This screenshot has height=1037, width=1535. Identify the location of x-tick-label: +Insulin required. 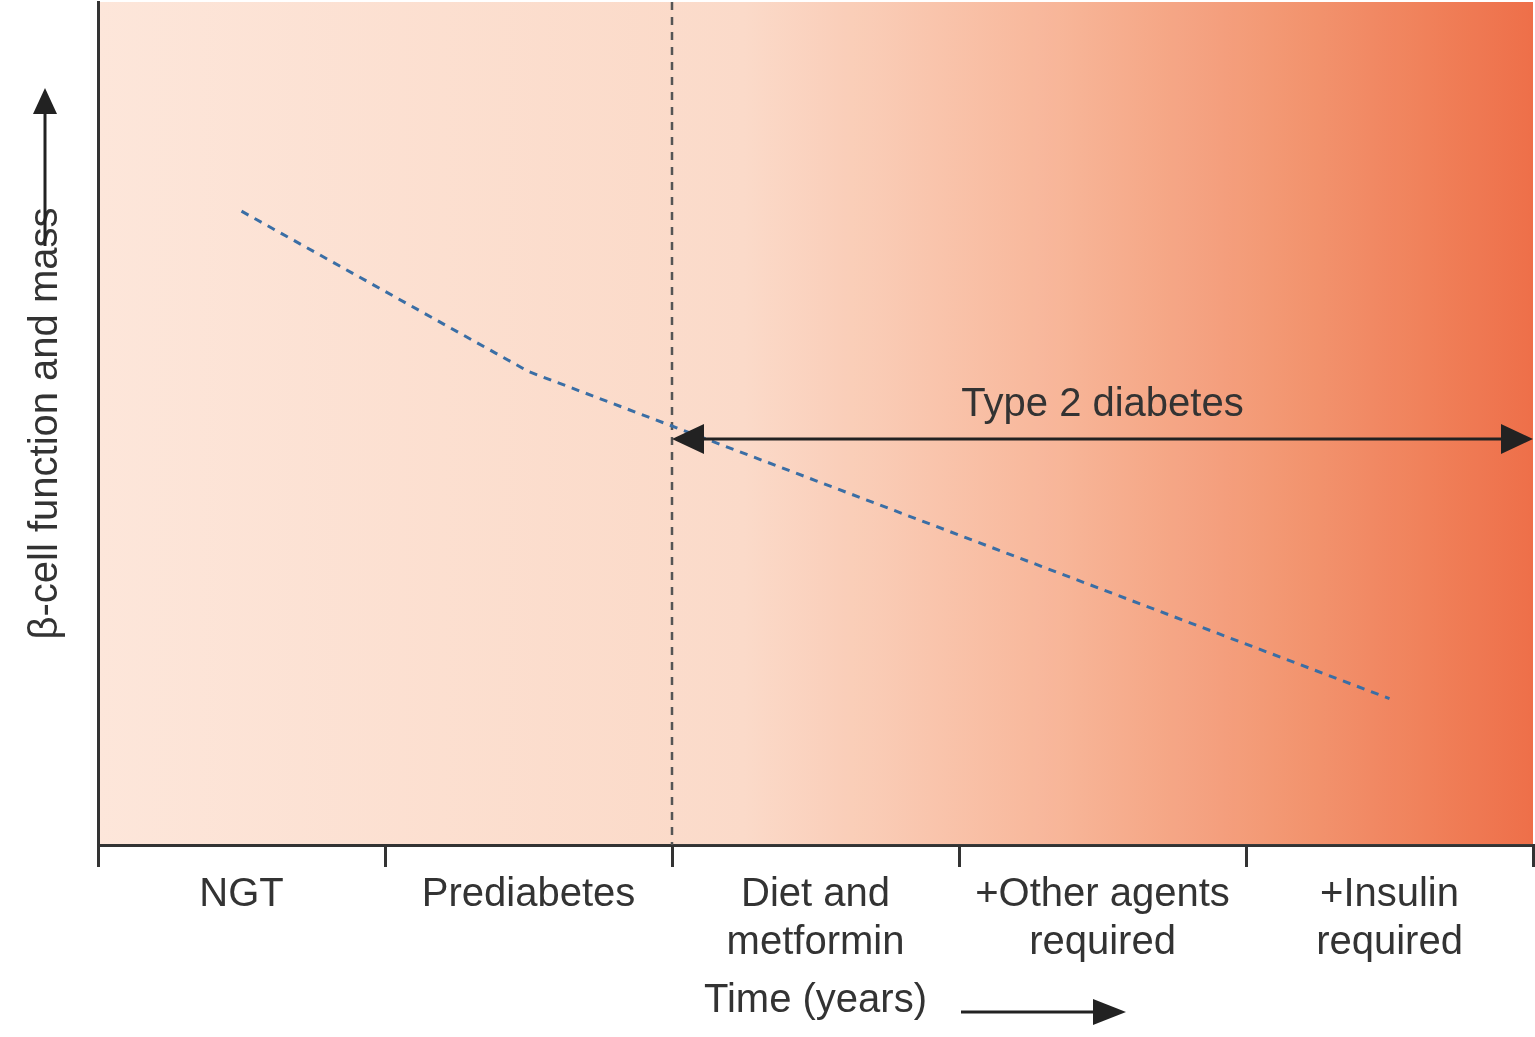
(1389, 916).